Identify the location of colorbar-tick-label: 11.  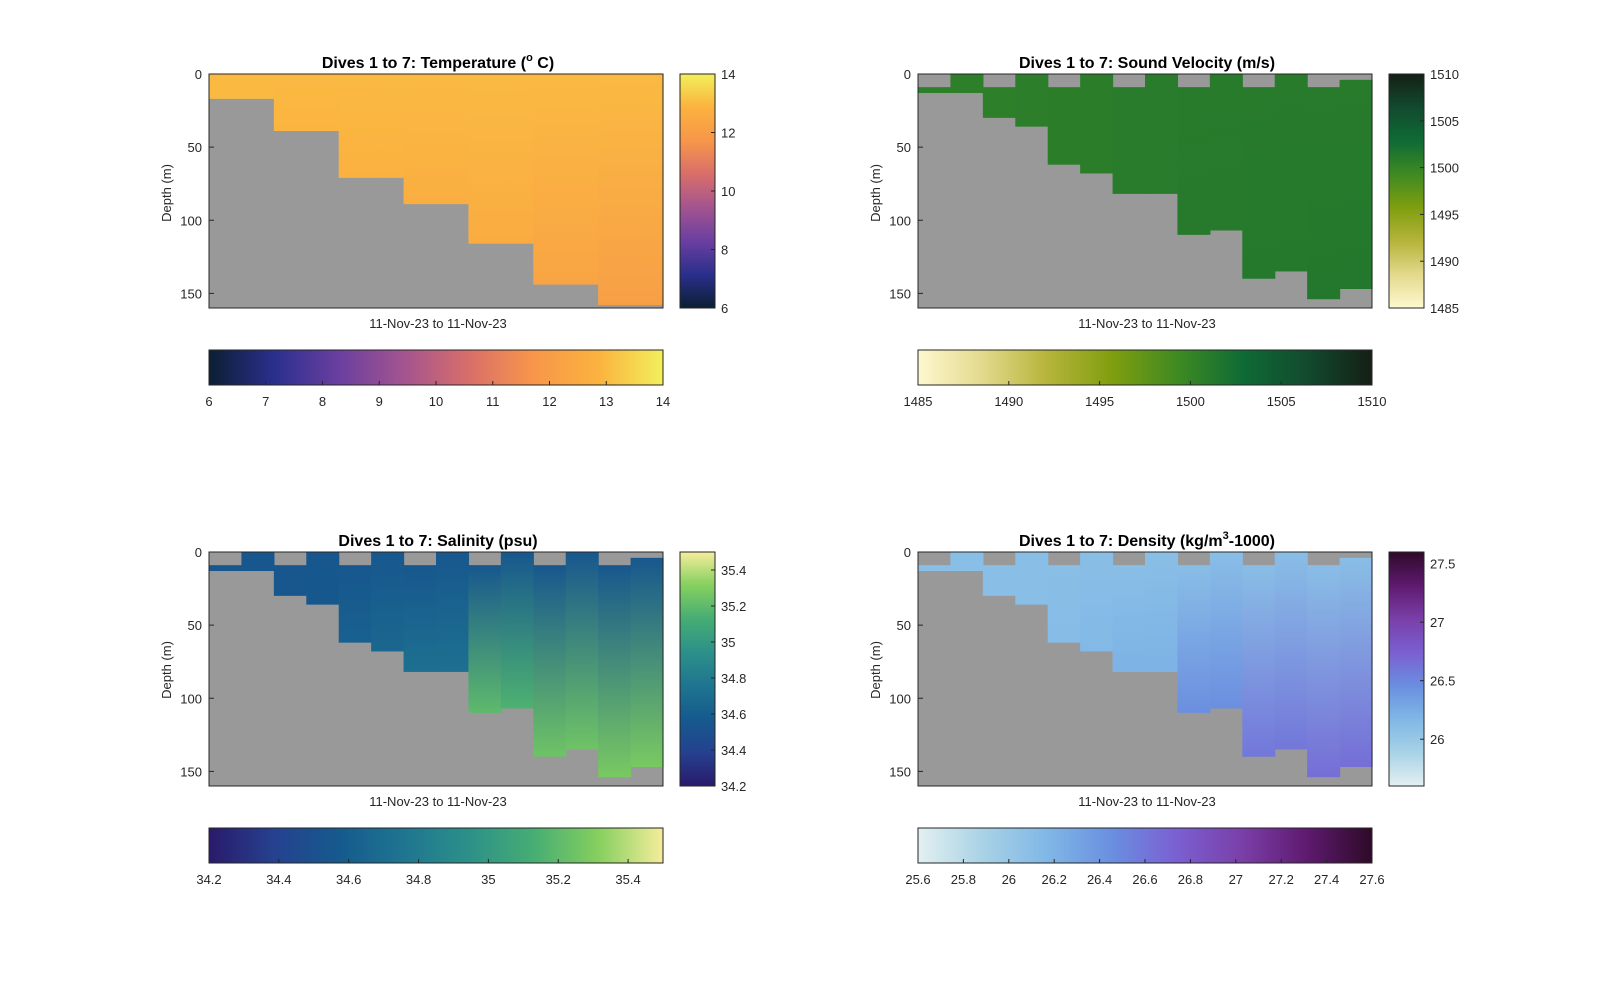
(493, 401).